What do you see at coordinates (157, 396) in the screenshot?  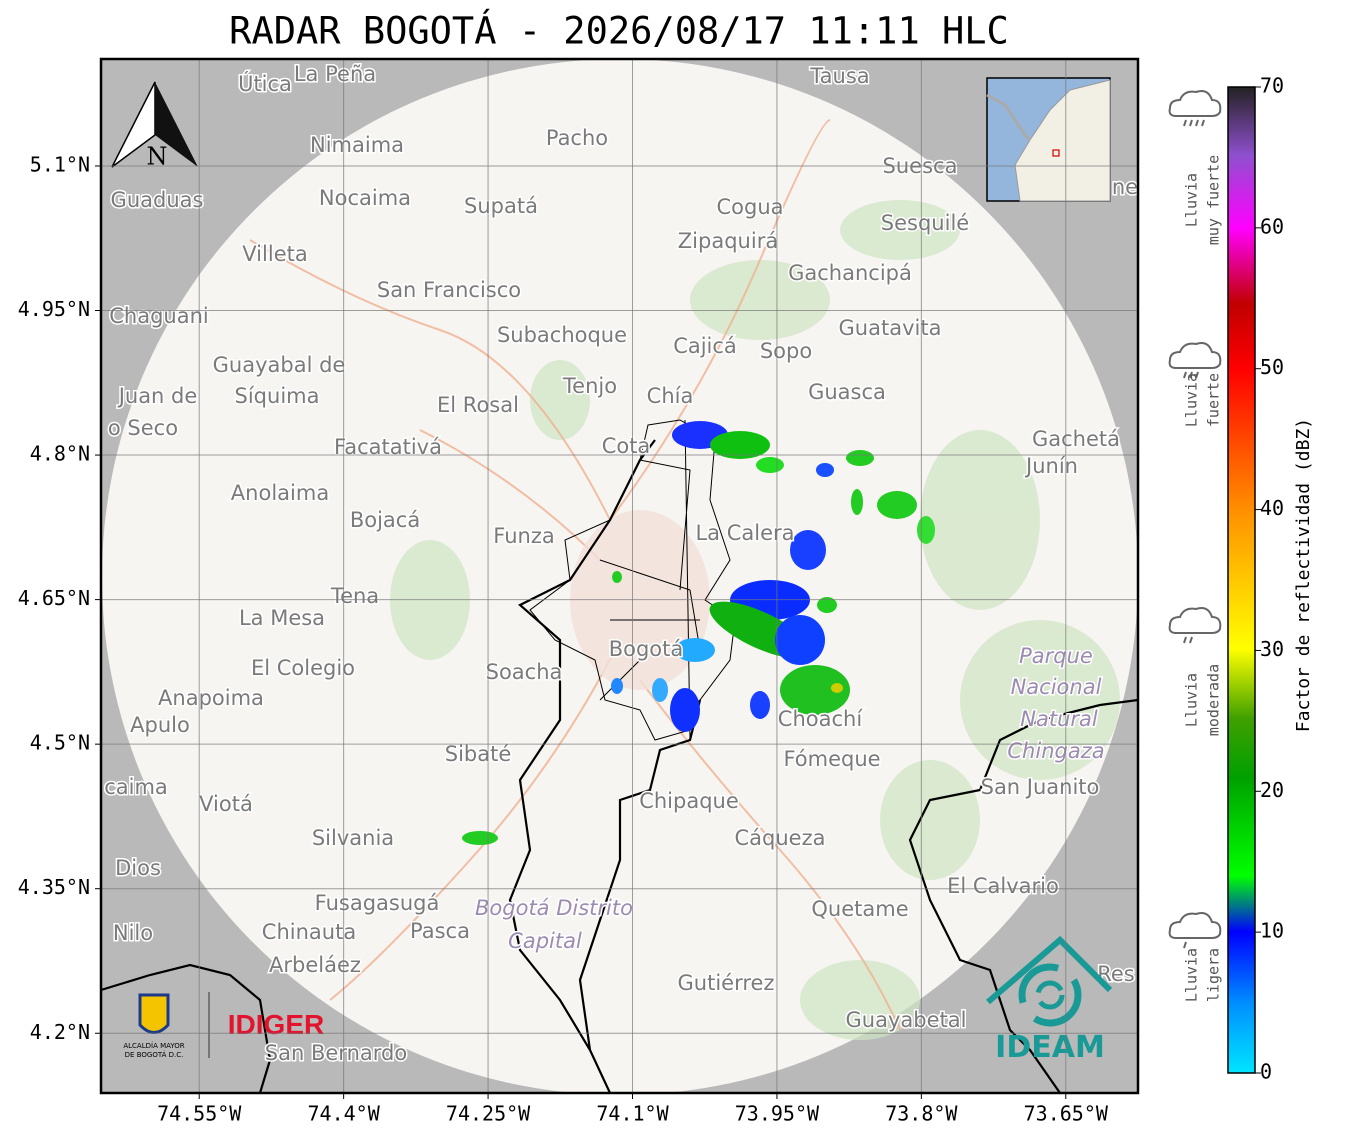 I see `place-label: Juan de` at bounding box center [157, 396].